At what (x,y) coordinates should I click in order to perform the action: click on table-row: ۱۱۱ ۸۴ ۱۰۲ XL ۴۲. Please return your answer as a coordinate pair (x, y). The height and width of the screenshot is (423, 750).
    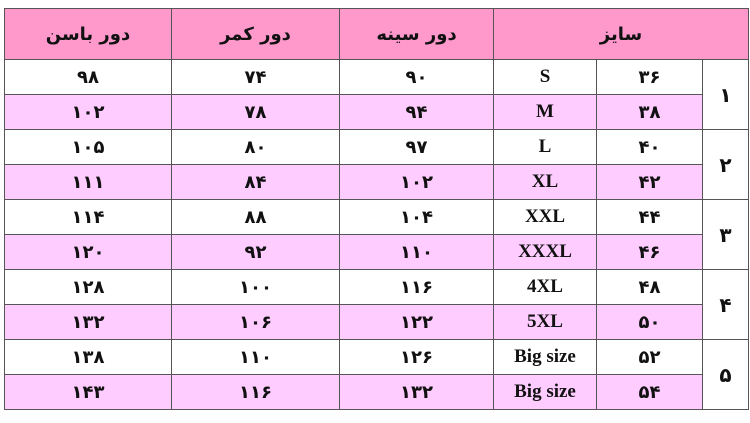
    Looking at the image, I should click on (376, 182).